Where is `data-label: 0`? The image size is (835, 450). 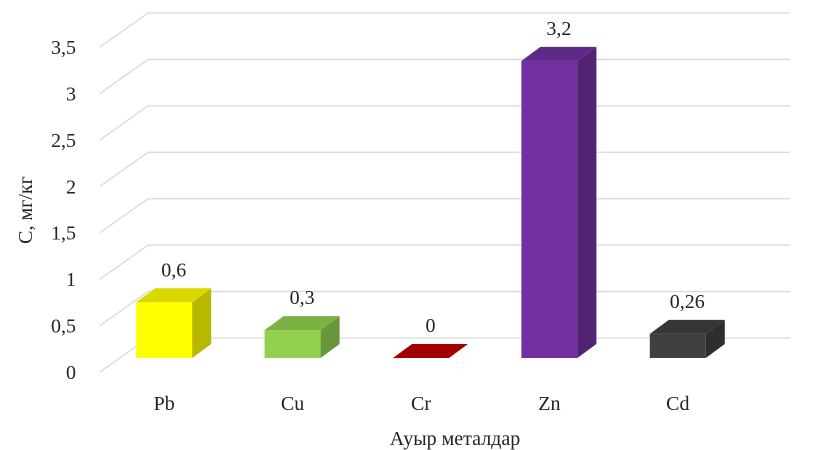
data-label: 0 is located at coordinates (431, 326).